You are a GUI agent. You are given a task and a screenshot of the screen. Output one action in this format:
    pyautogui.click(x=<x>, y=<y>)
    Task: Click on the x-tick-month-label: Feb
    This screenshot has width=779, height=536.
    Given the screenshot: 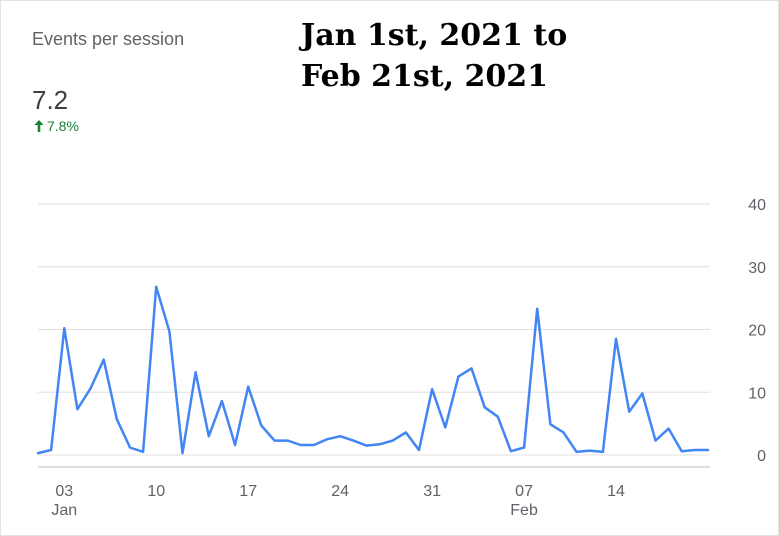 What is the action you would take?
    pyautogui.click(x=524, y=510)
    